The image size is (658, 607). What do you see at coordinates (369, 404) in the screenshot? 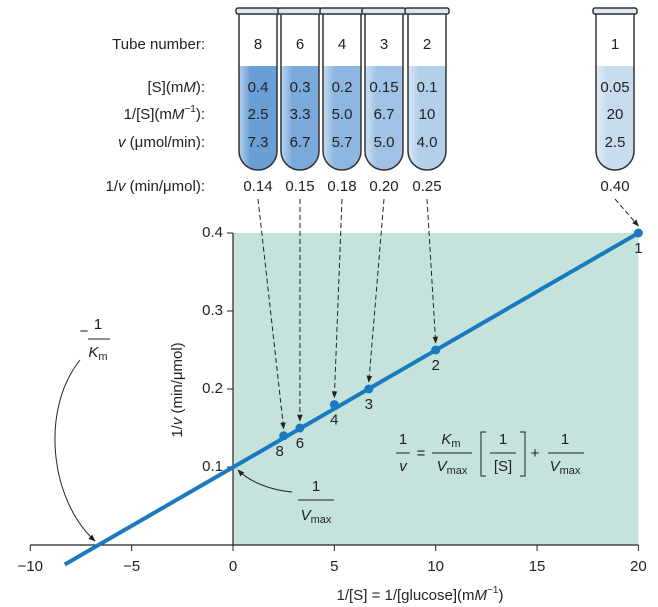
I see `point-label: 3` at bounding box center [369, 404].